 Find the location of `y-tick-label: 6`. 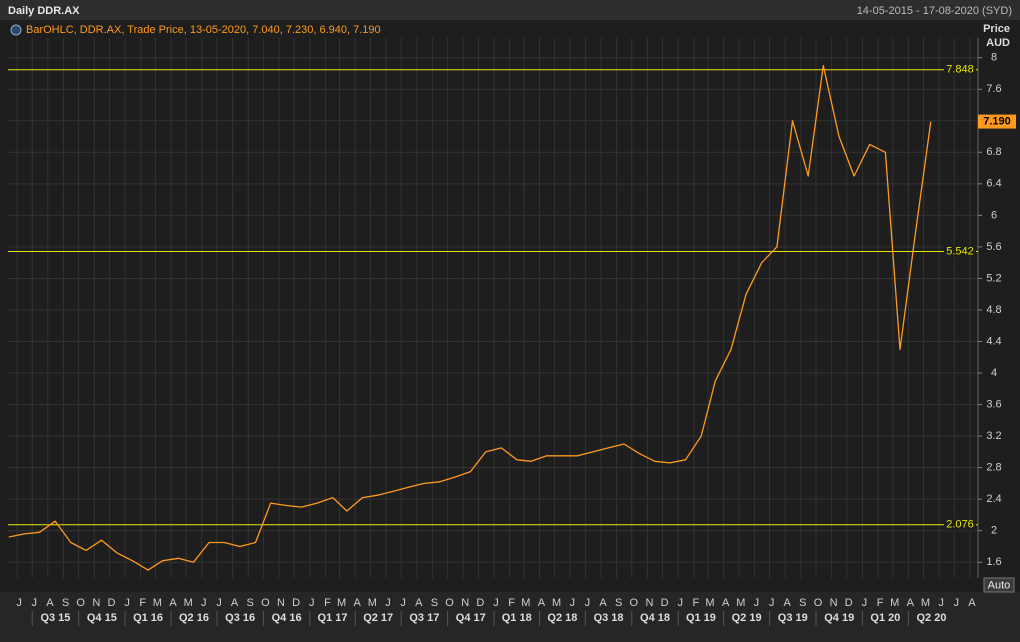

y-tick-label: 6 is located at coordinates (994, 215).